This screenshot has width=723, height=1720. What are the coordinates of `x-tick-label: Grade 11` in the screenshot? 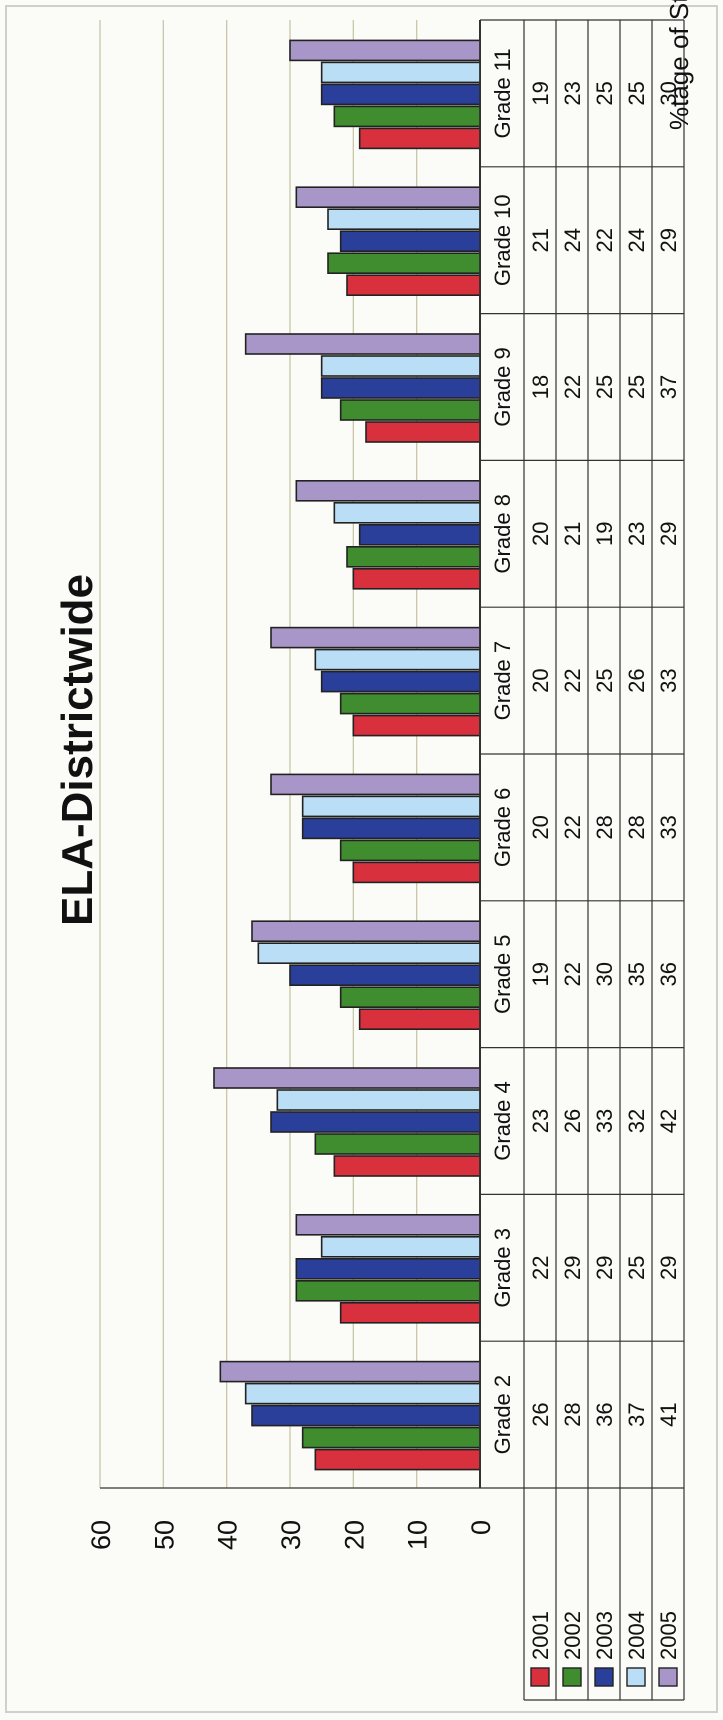 It's located at (502, 93).